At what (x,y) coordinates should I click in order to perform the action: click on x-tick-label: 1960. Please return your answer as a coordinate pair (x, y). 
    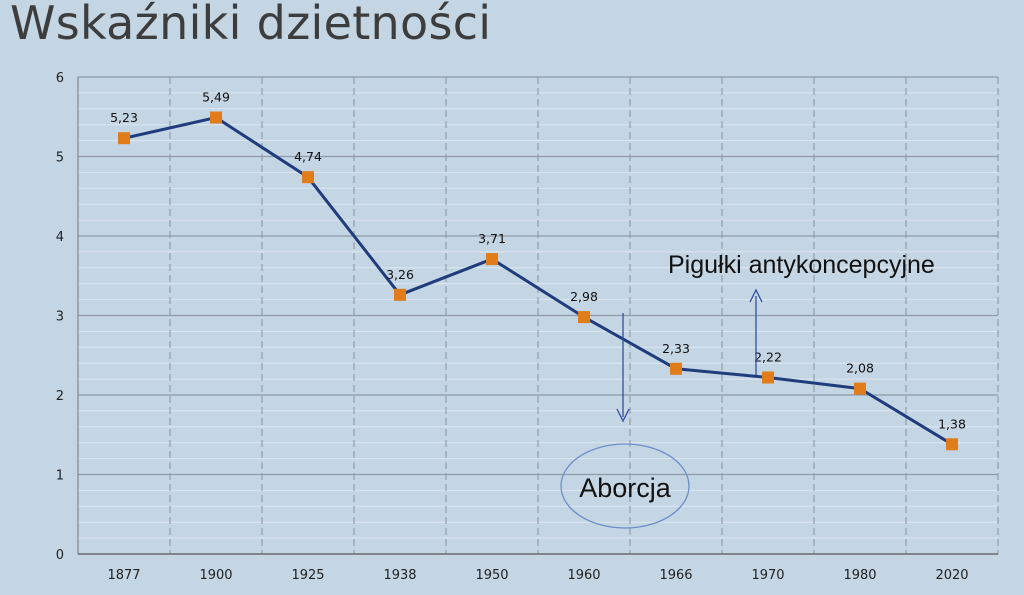
    Looking at the image, I should click on (583, 575).